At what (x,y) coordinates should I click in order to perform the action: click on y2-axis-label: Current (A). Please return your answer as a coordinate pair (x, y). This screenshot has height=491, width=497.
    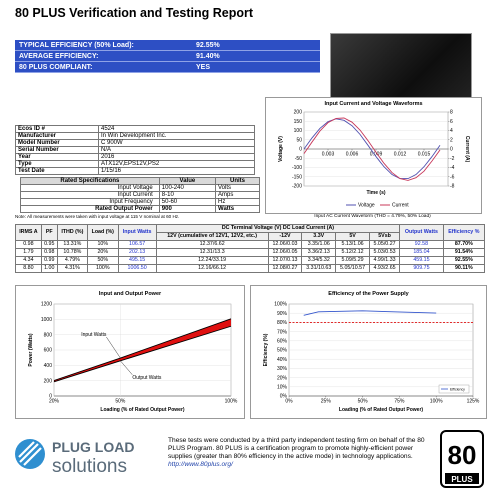
    Looking at the image, I should click on (467, 149).